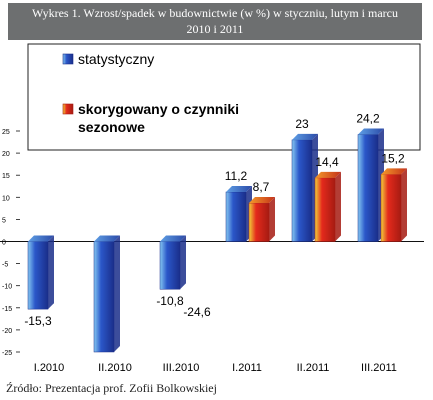 The height and width of the screenshot is (400, 433). Describe the element at coordinates (394, 171) in the screenshot. I see `bar-skorygowany-5-top` at that location.